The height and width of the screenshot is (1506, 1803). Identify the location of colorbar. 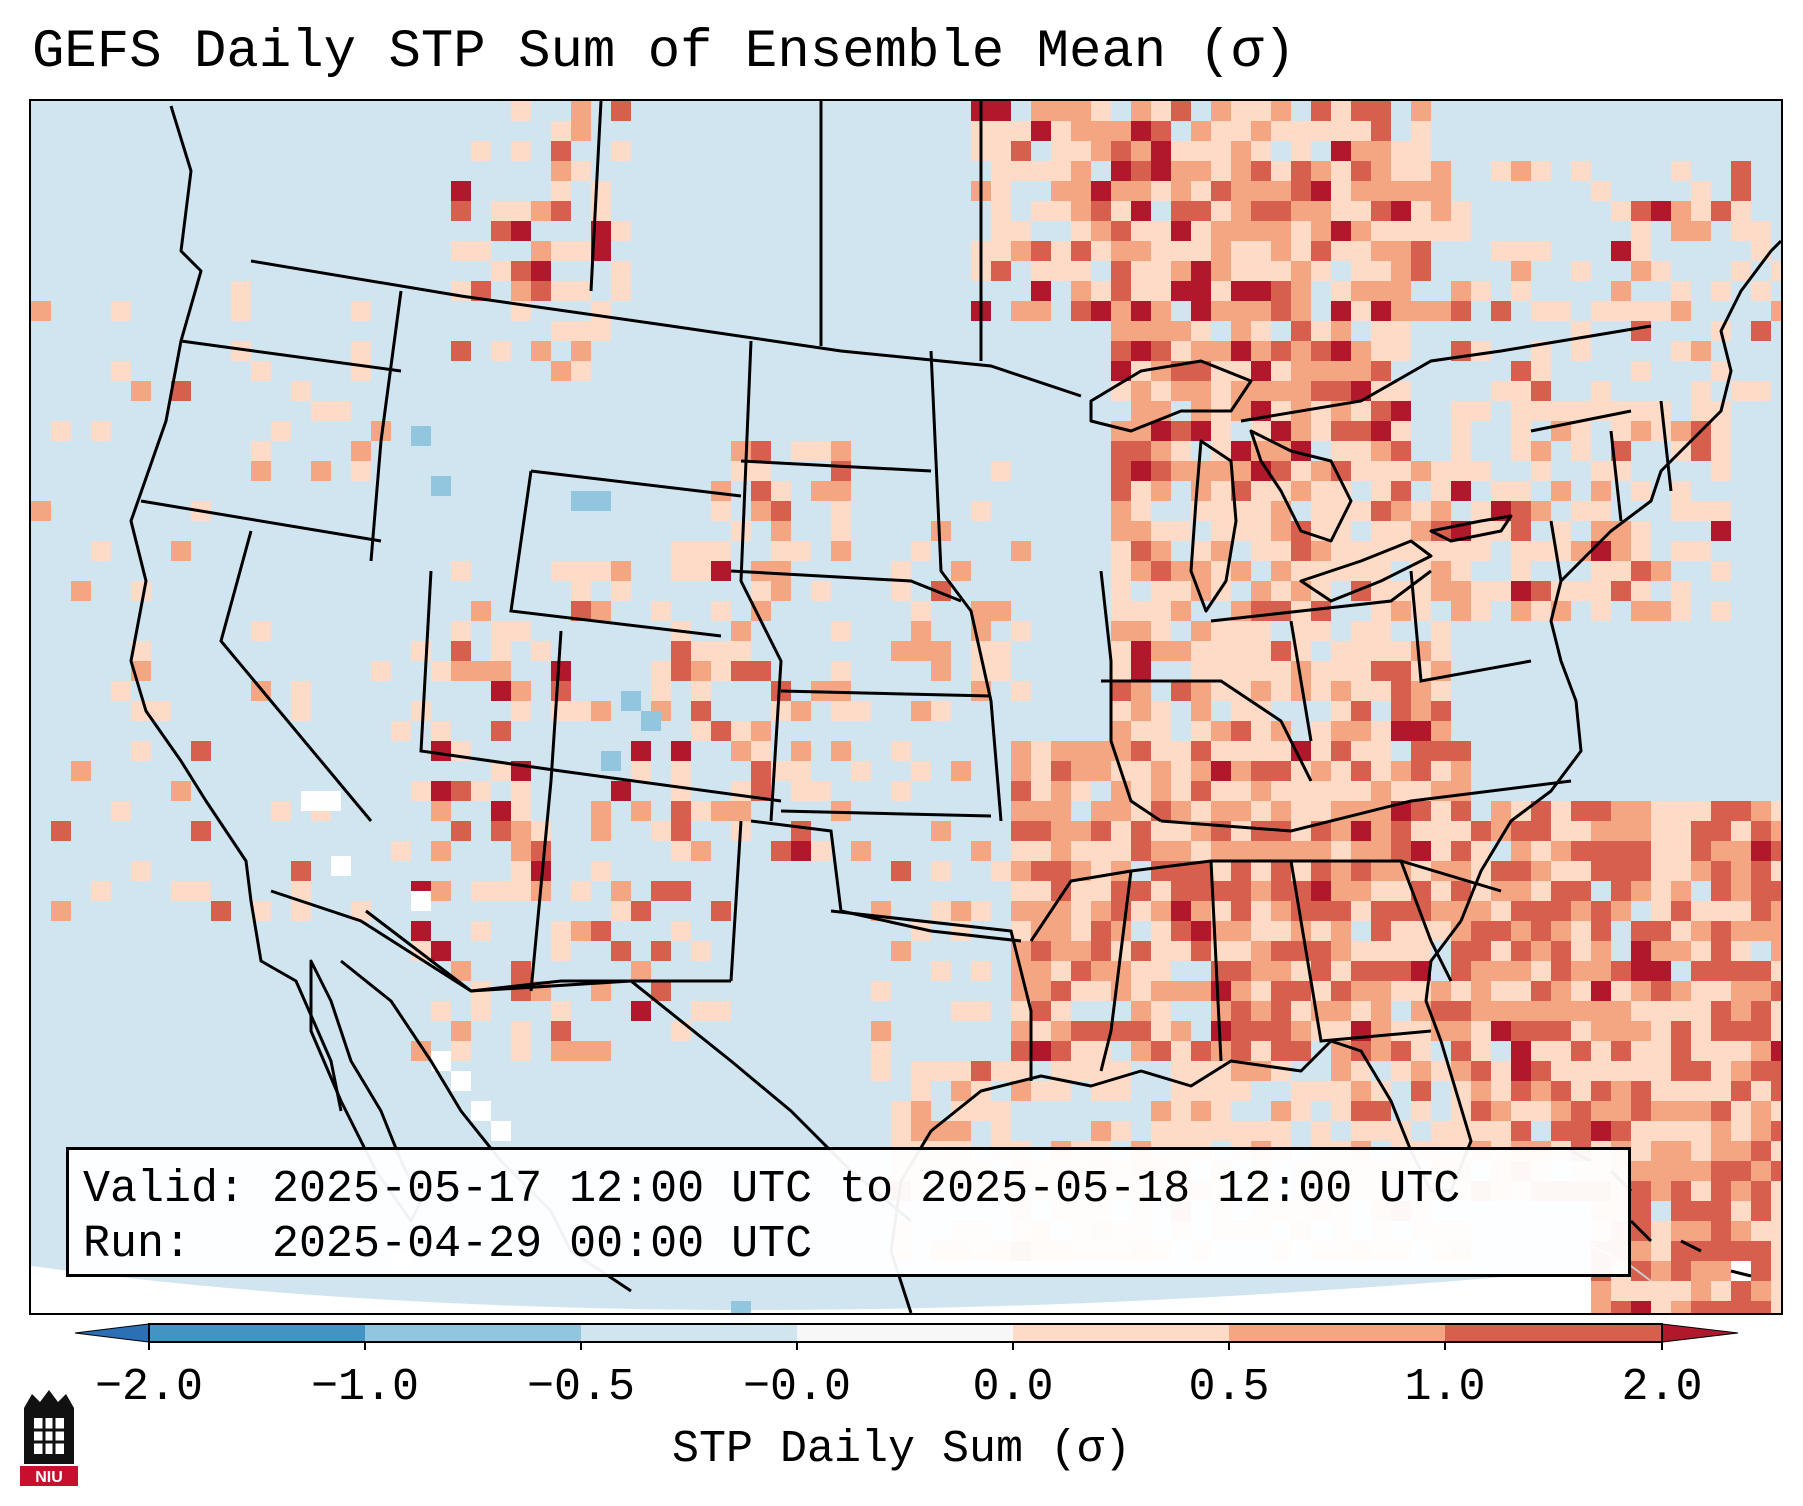
(906, 1336).